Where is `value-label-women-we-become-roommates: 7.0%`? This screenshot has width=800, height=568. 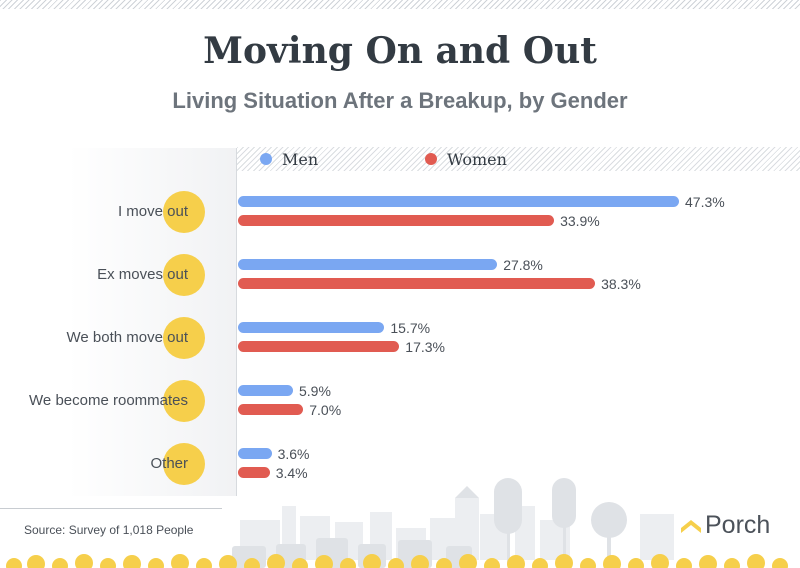 value-label-women-we-become-roommates: 7.0% is located at coordinates (325, 410).